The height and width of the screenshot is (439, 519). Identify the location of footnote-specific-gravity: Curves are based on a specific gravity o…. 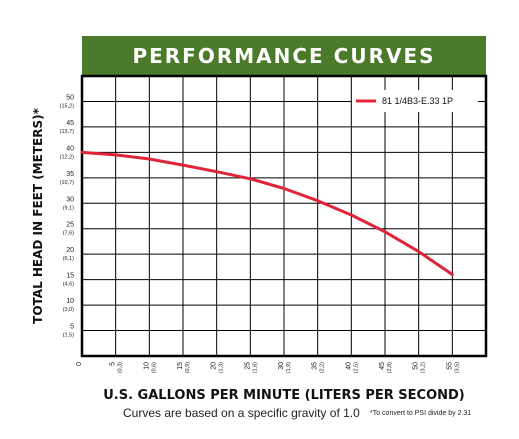
(241, 413).